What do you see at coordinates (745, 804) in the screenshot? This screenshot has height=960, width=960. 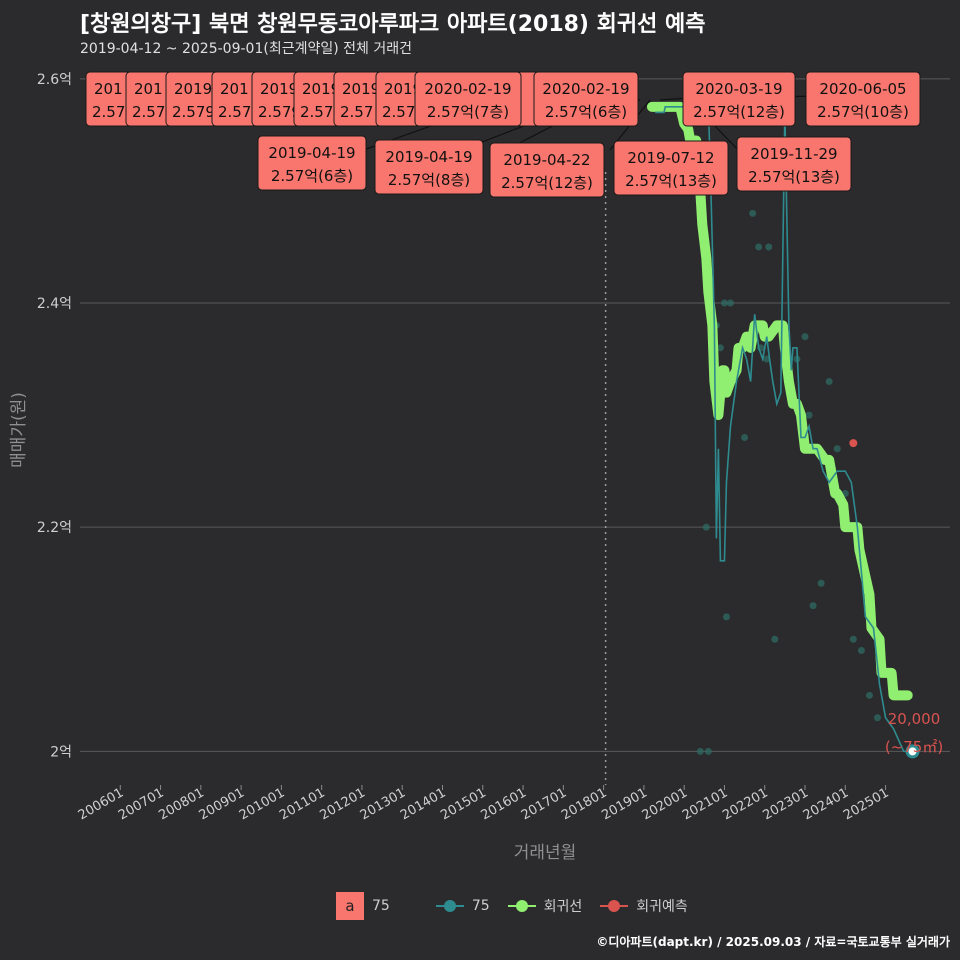 I see `x-tick-label: 202201` at bounding box center [745, 804].